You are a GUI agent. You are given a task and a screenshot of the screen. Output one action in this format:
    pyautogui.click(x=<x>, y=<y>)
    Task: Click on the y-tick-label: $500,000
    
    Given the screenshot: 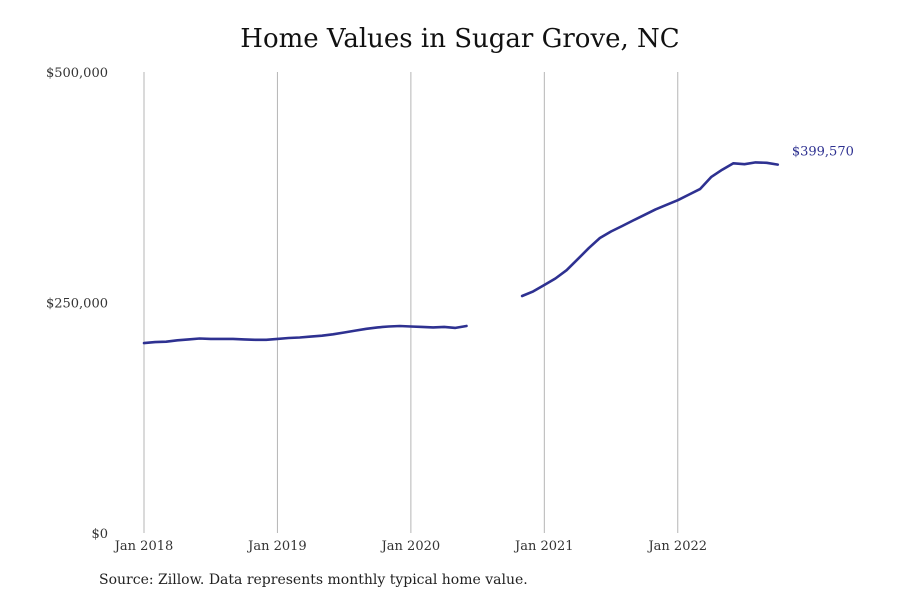 What is the action you would take?
    pyautogui.click(x=77, y=73)
    